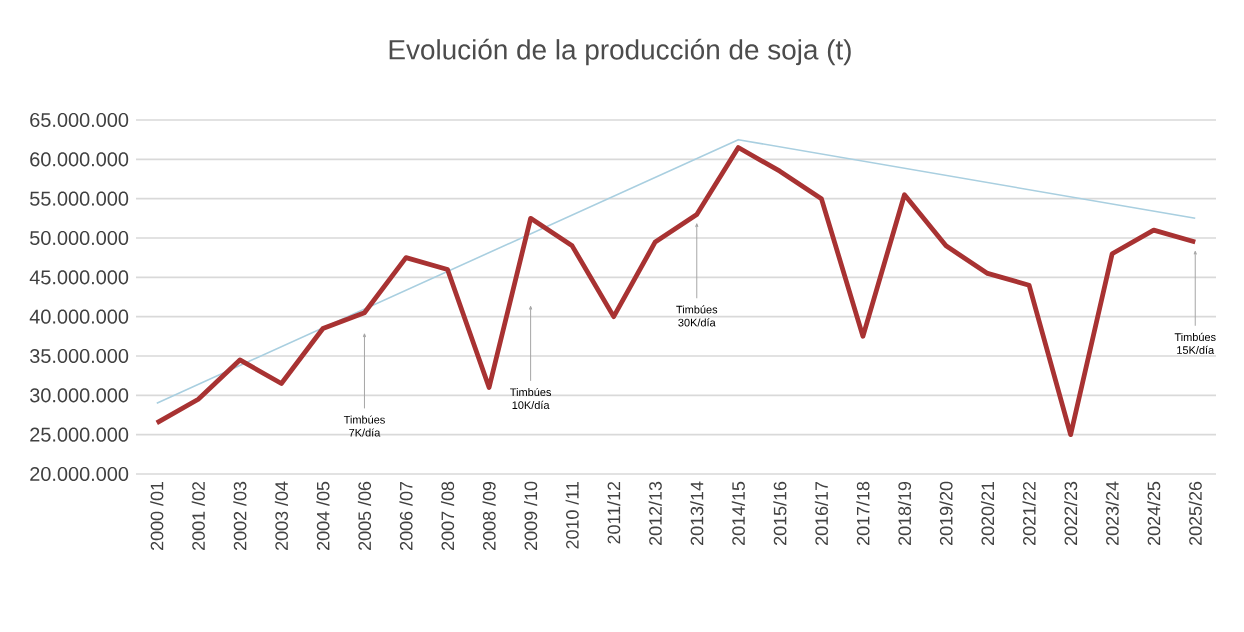  Describe the element at coordinates (447, 515) in the screenshot. I see `x-tick-label: 2007 /08` at that location.